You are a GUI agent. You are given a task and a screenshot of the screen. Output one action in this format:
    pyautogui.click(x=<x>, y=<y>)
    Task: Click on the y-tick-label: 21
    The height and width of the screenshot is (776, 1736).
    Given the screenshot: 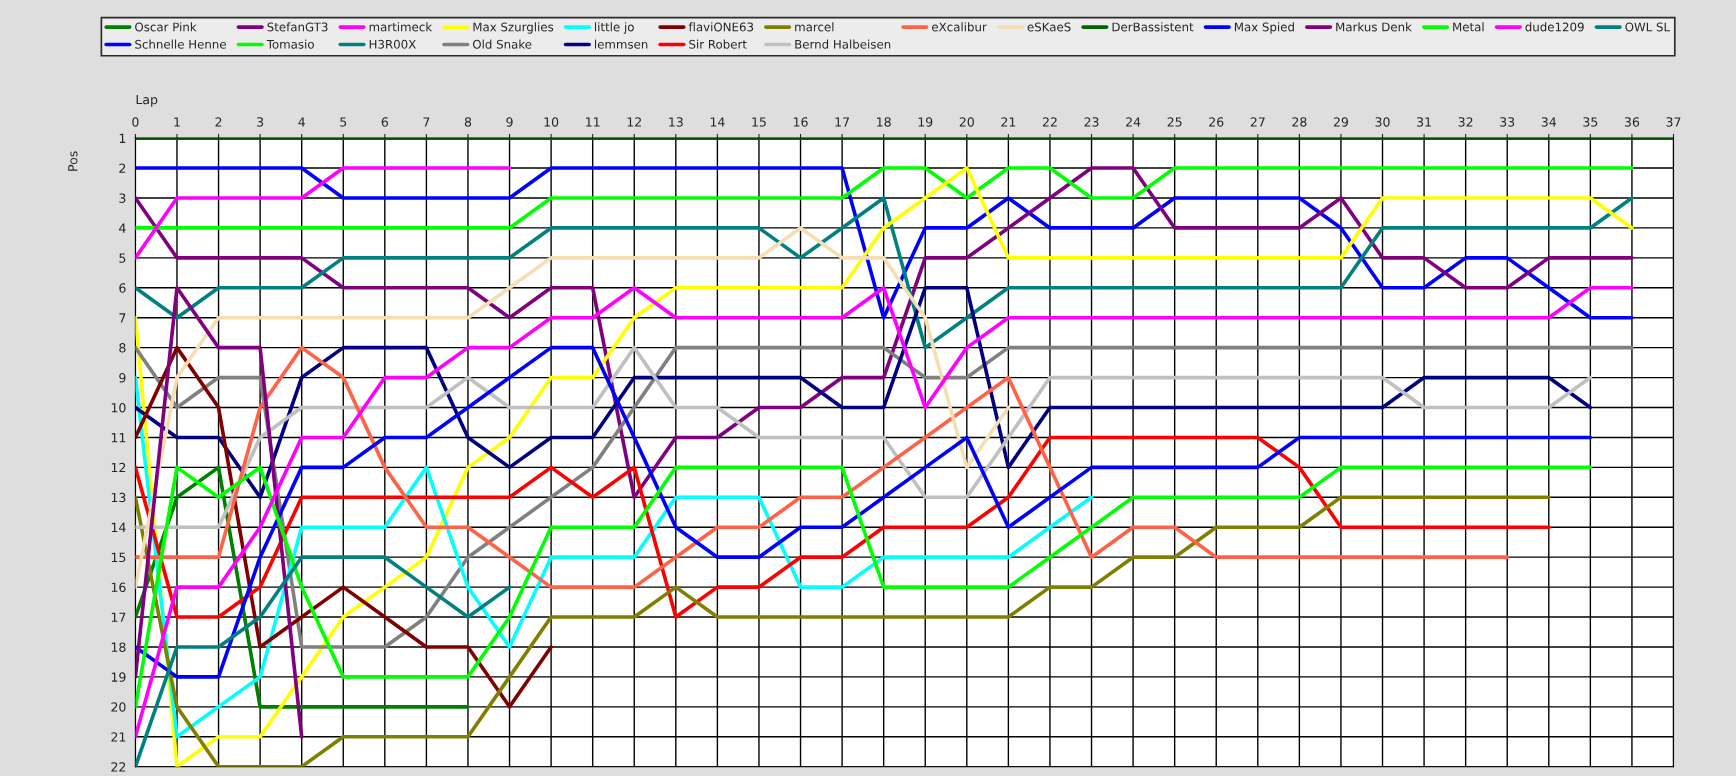 What is the action you would take?
    pyautogui.click(x=118, y=737)
    